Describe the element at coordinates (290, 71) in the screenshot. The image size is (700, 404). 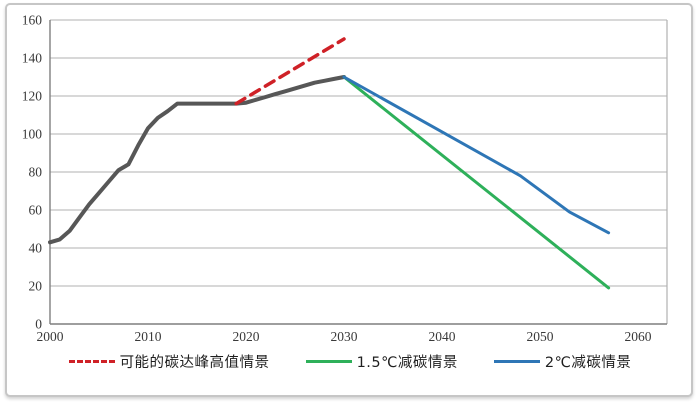
I see `series-line-peak-high-scenario` at that location.